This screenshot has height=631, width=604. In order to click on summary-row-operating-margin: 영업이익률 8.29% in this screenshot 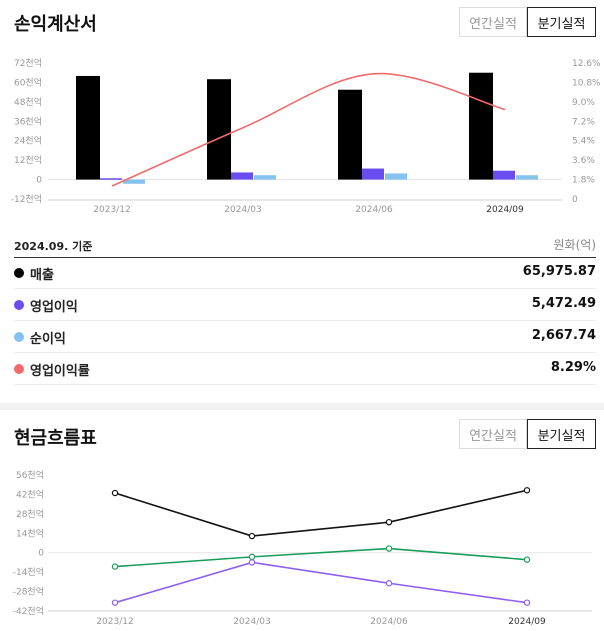, I will do `click(305, 369)`.